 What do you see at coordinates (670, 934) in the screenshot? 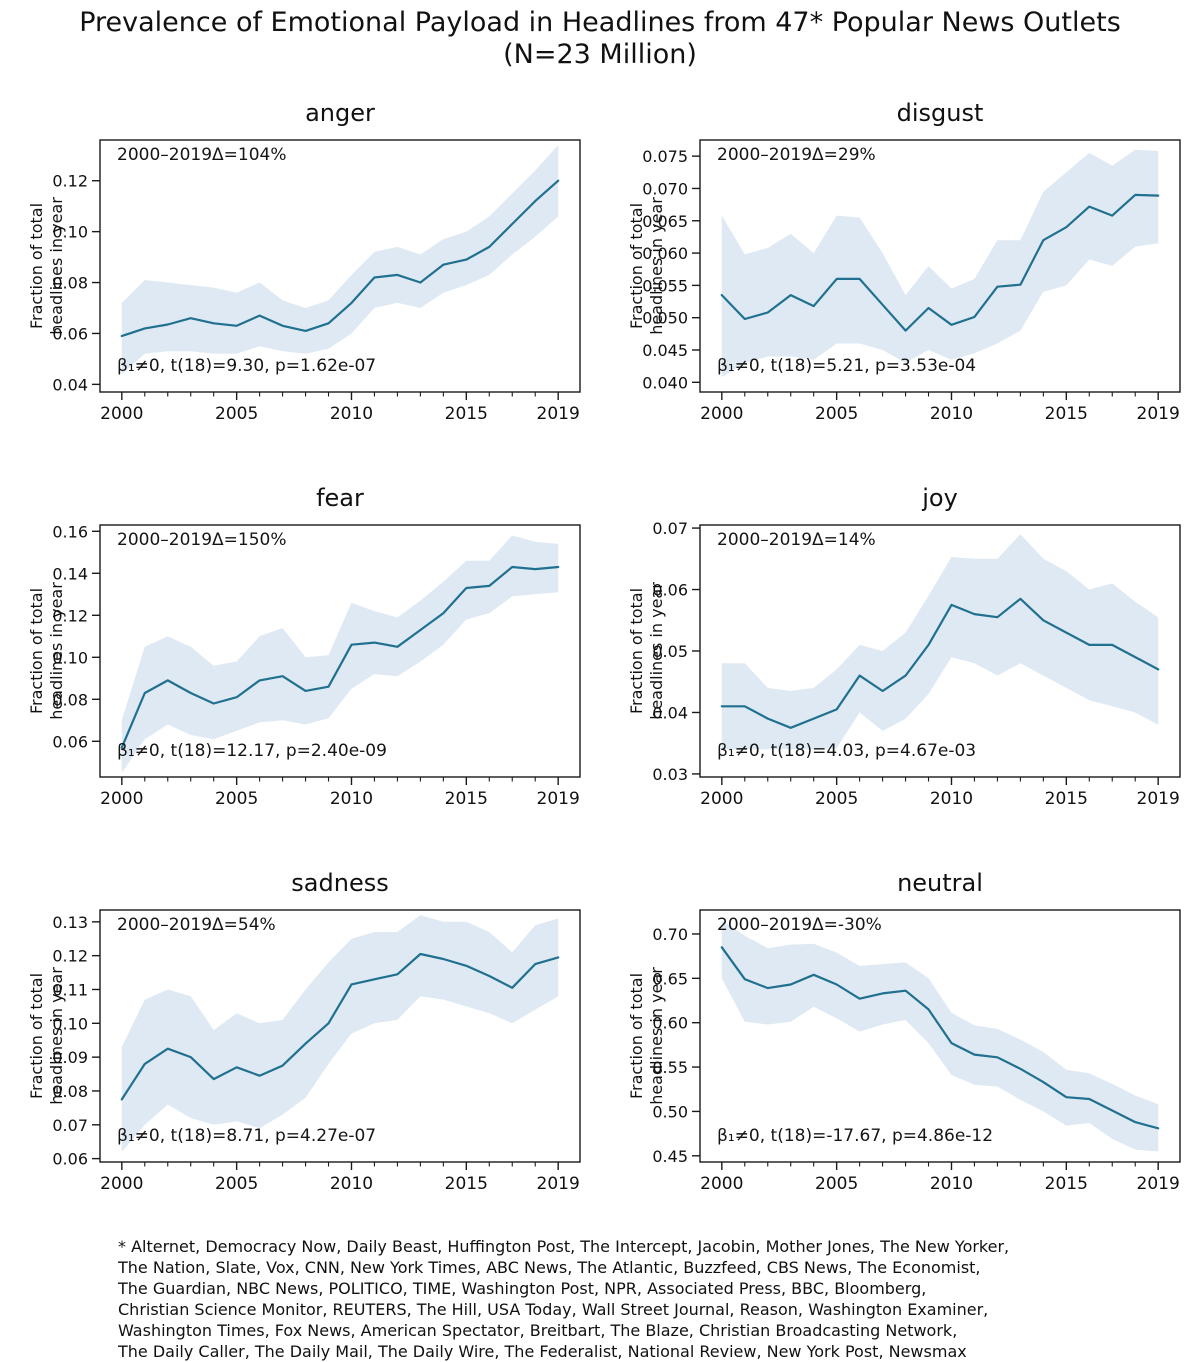
I see `svg-text: 0.70` at bounding box center [670, 934].